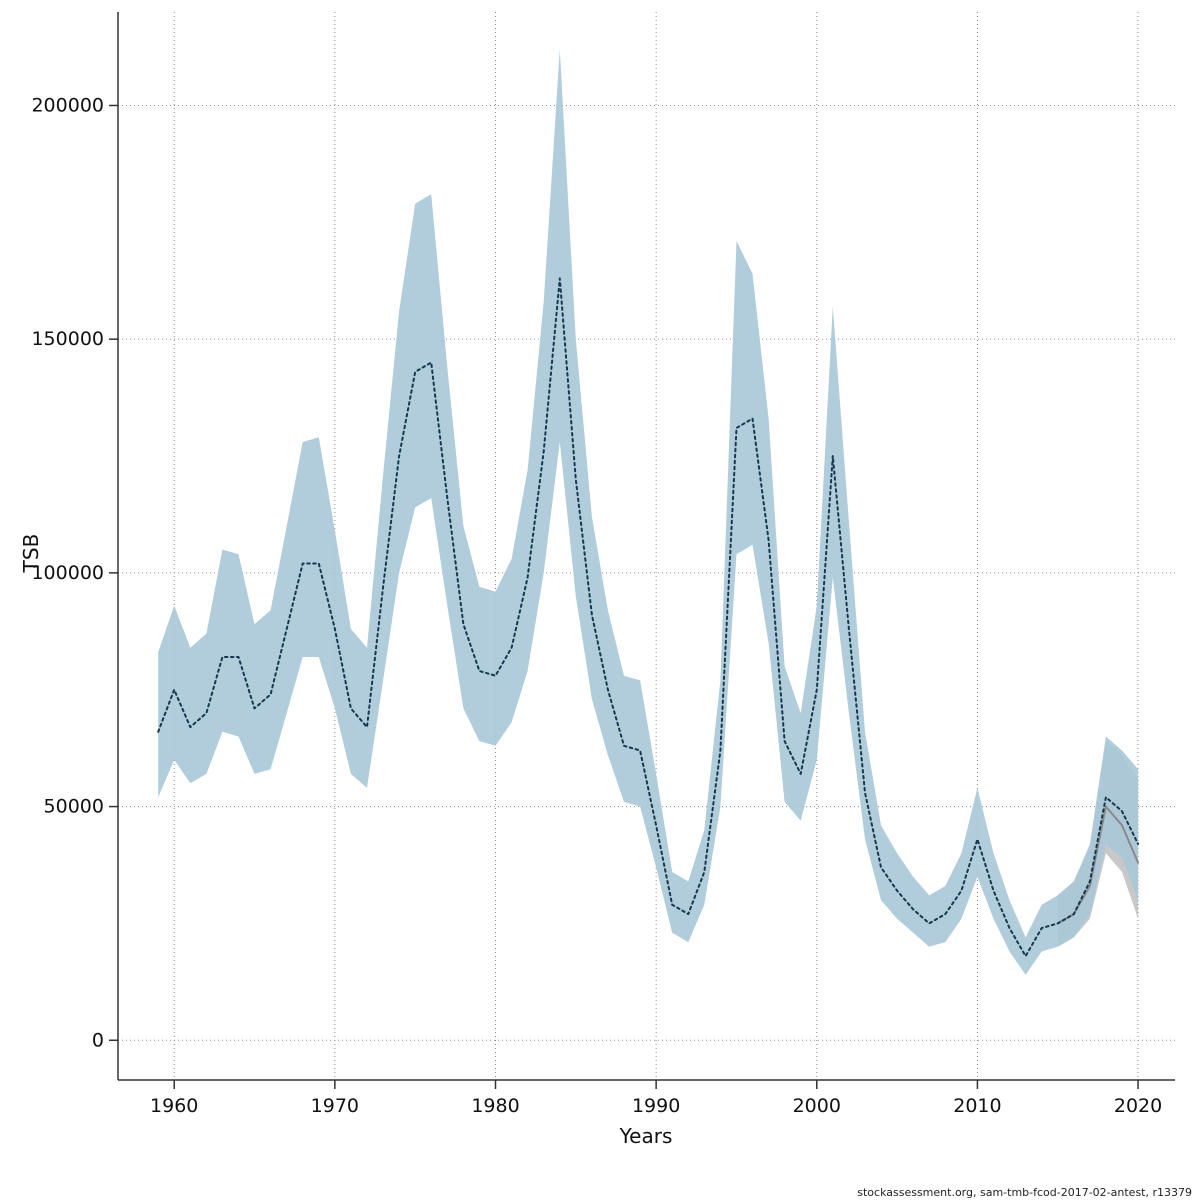 The image size is (1200, 1200). What do you see at coordinates (1098, 865) in the screenshot?
I see `mean-line-previous-assessment` at bounding box center [1098, 865].